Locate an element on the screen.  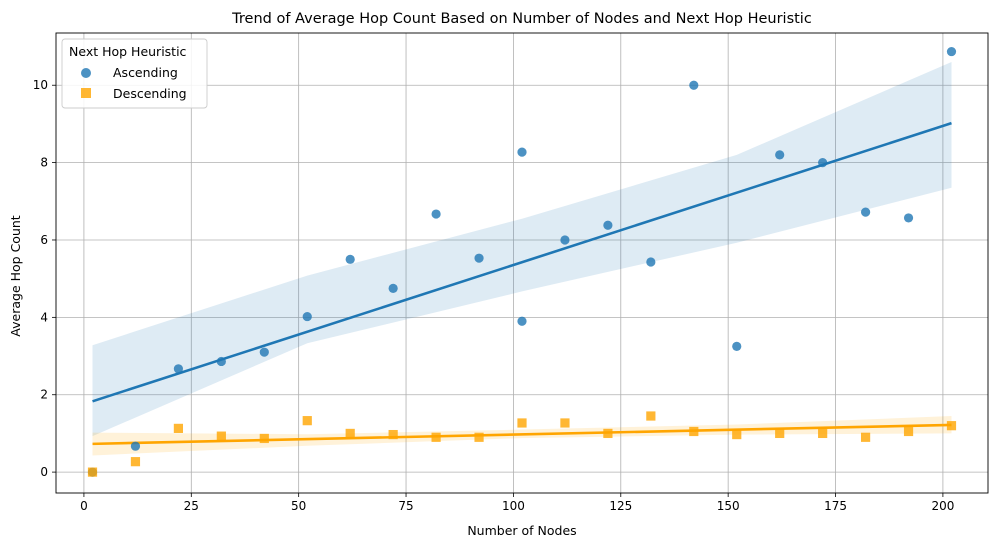
legend-title: Next Hop Heuristic is located at coordinates (128, 51).